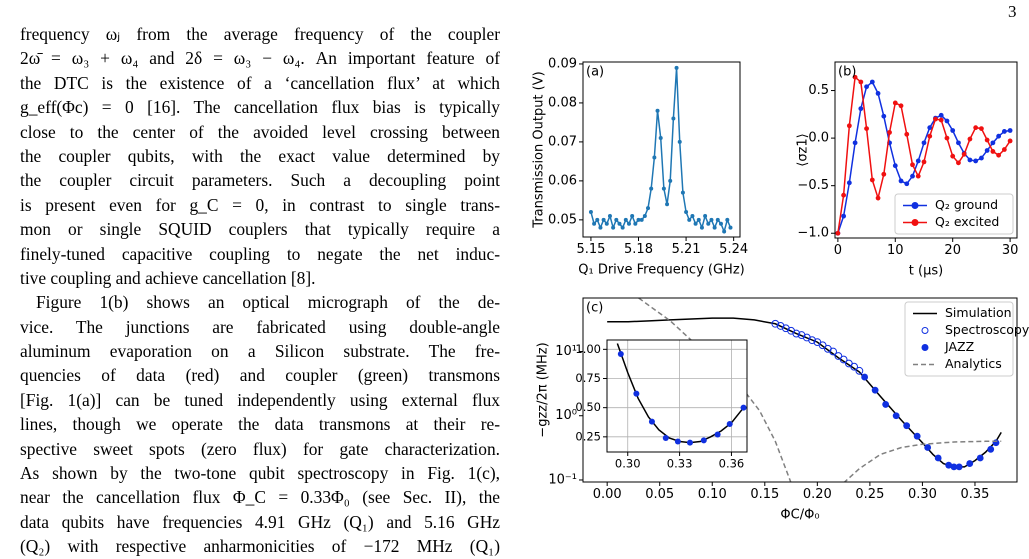  Describe the element at coordinates (925, 330) in the screenshot. I see `legend-marker` at that location.